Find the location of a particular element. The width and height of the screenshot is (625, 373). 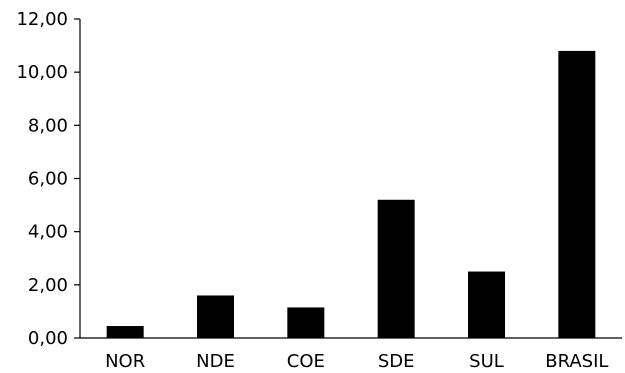

y-axis-ticks: 0,00 2,00 4,00 6,00 8,00 10,00 12,00 is located at coordinates (48, 179).